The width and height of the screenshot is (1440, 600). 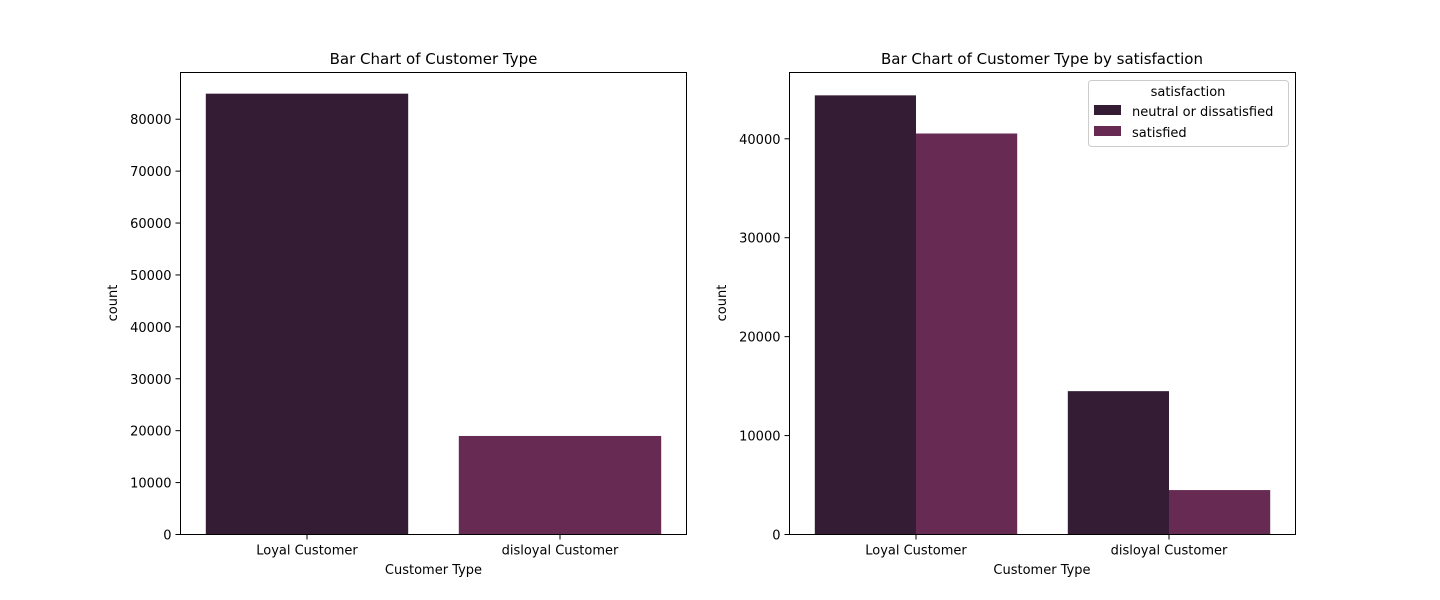 I want to click on chart-title: Bar Chart of Customer Type, so click(x=434, y=59).